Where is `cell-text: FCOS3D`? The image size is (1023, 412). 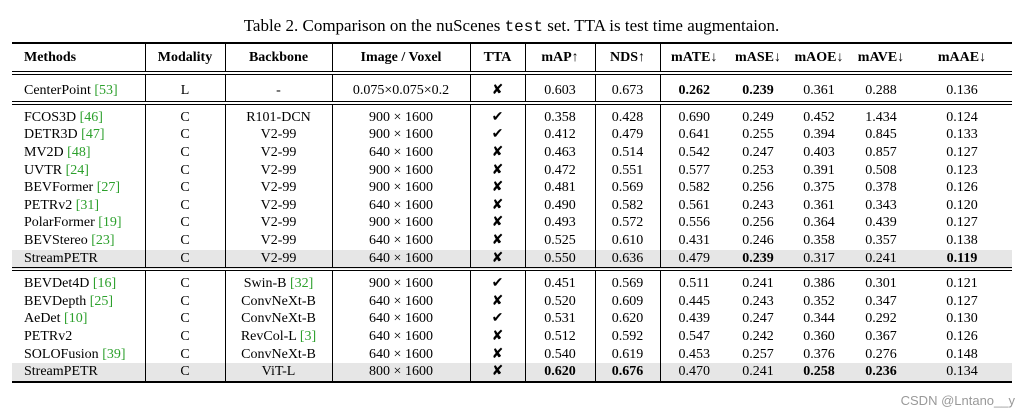
cell-text: FCOS3D is located at coordinates (50, 117).